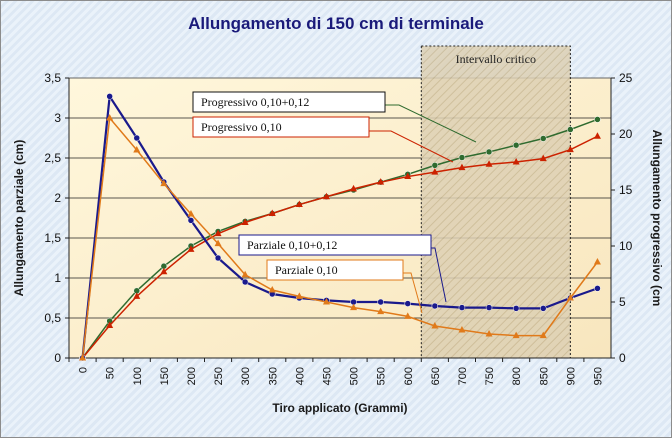 The height and width of the screenshot is (438, 672). I want to click on x-tick-label: 500, so click(355, 376).